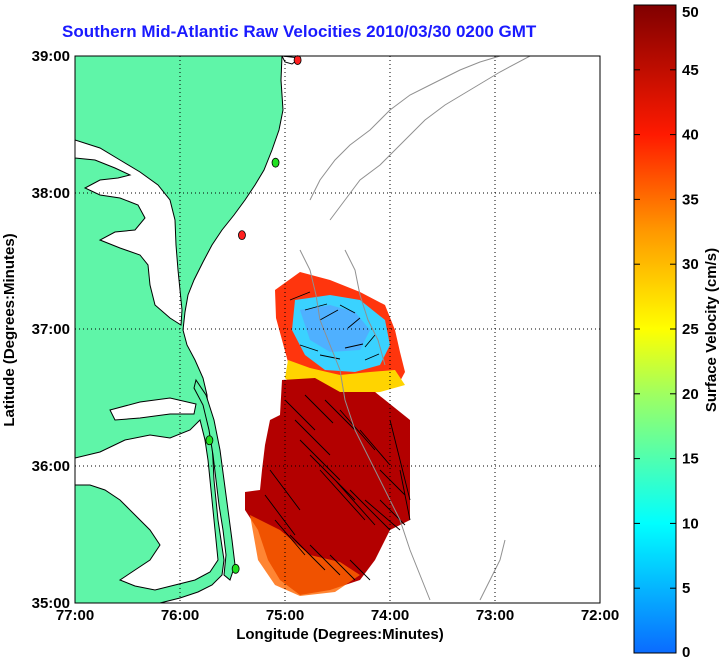 The image size is (724, 659). Describe the element at coordinates (690, 459) in the screenshot. I see `colorbar-tick-label: 15` at that location.